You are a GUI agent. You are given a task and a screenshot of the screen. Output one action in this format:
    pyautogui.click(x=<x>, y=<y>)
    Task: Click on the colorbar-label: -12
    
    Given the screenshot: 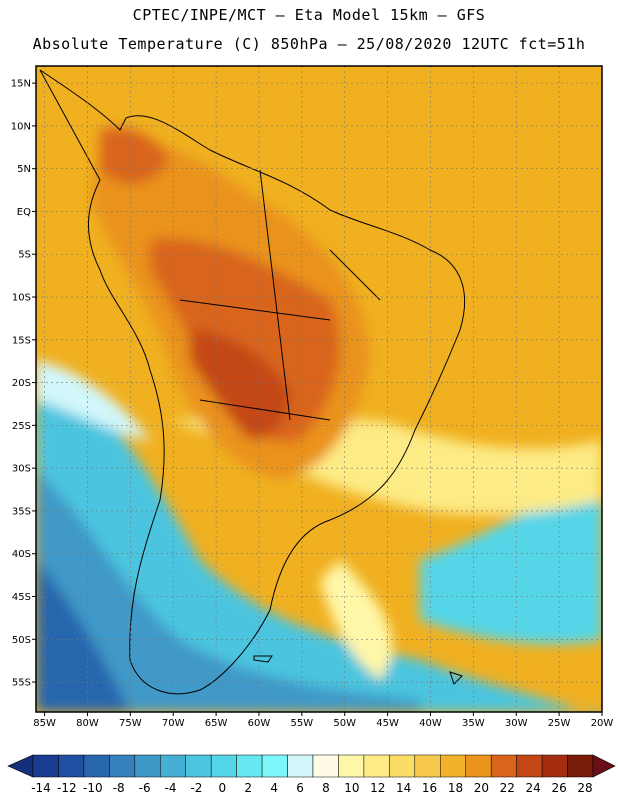 What is the action you would take?
    pyautogui.click(x=67, y=788)
    